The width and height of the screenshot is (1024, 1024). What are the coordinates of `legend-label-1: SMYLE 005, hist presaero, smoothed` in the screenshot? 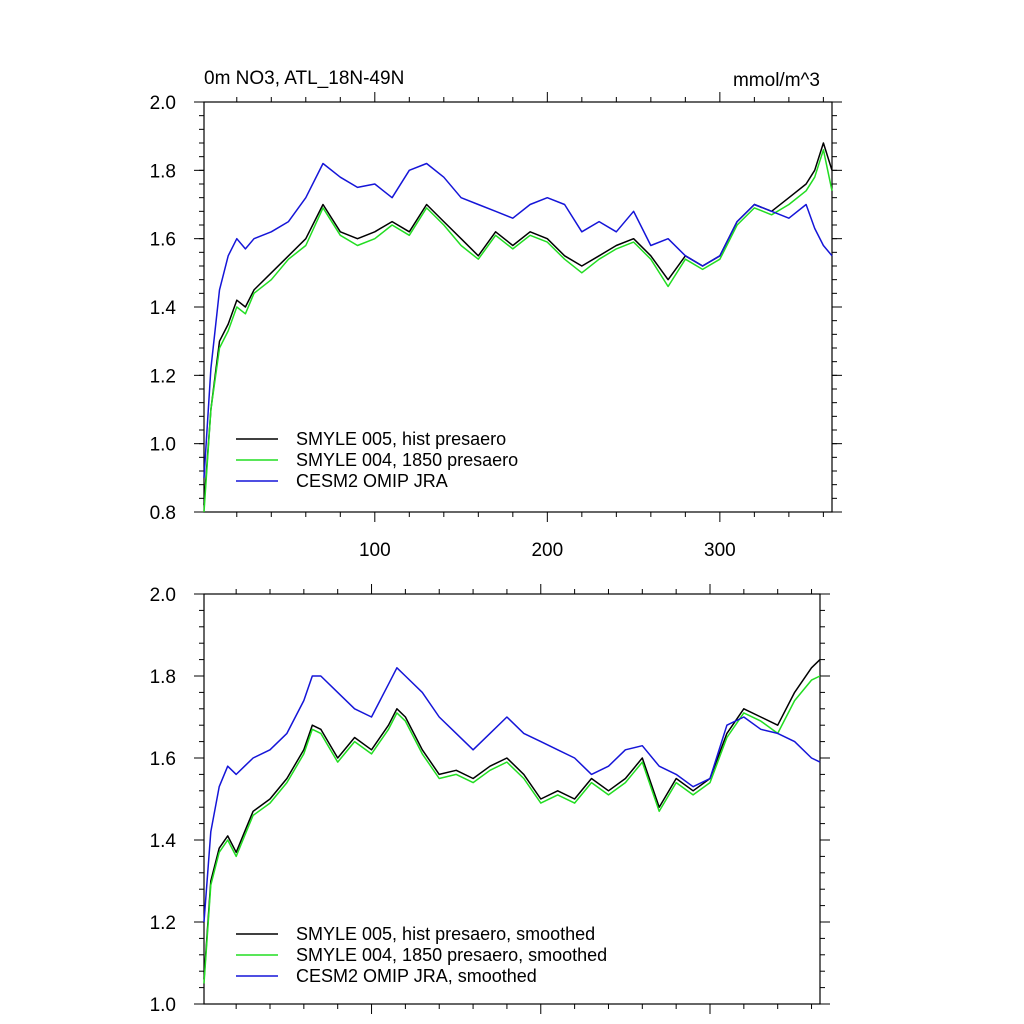 It's located at (445, 934).